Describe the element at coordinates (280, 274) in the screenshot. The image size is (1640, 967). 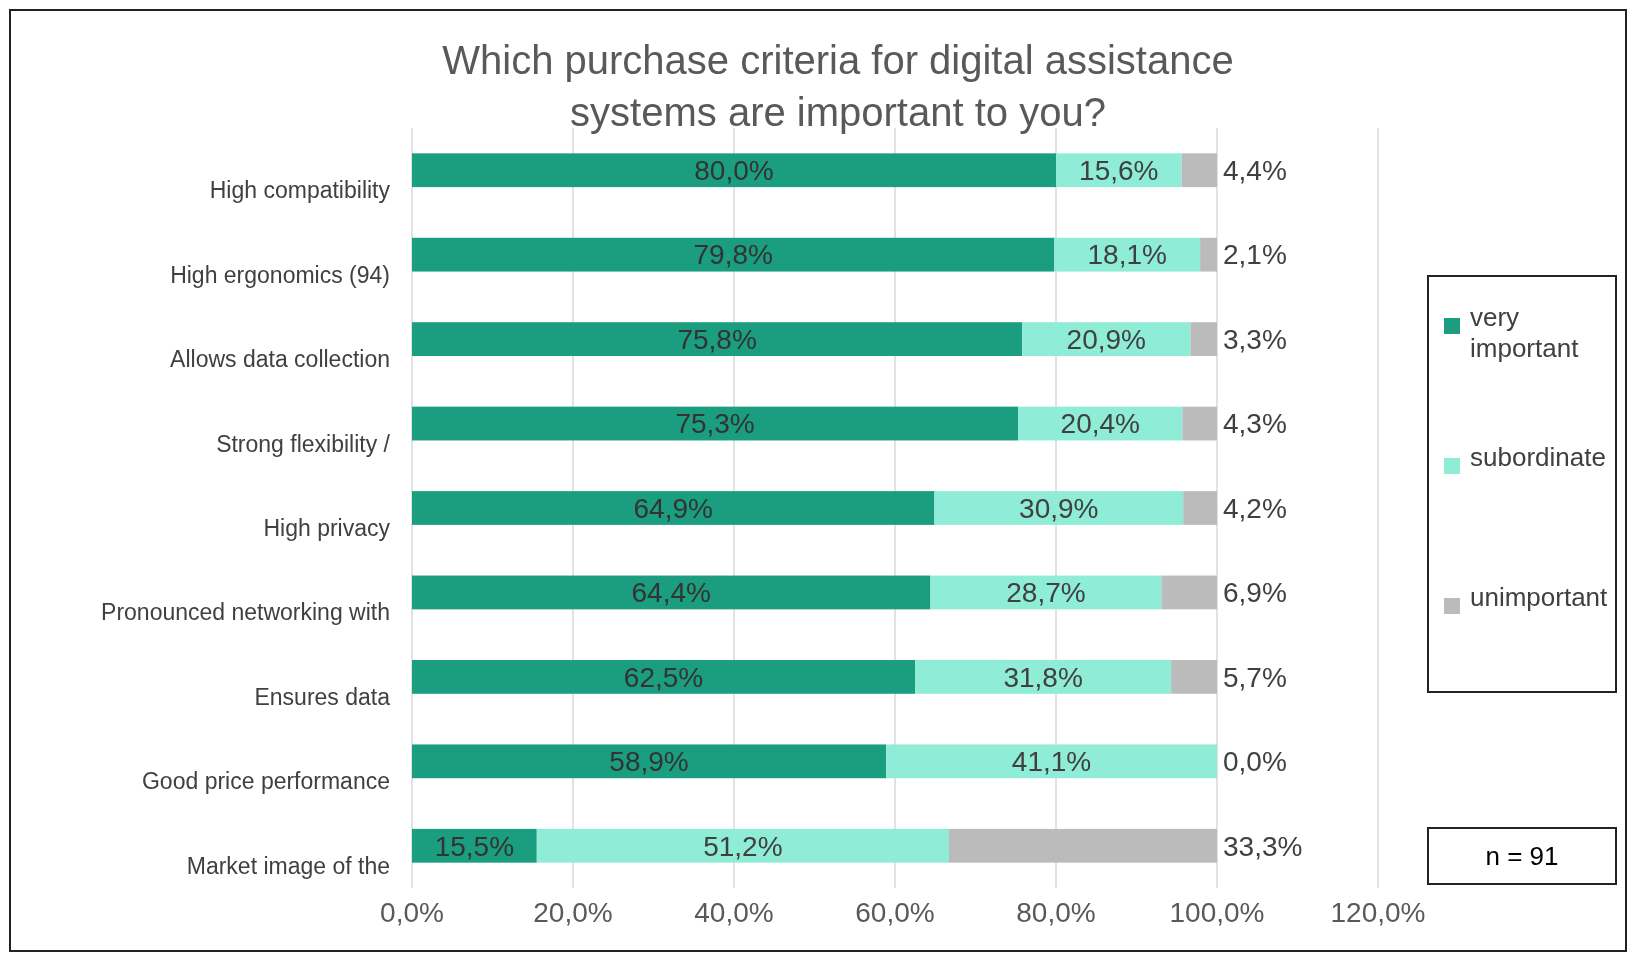
I see `y-tick-label: High ergonomics (94)` at that location.